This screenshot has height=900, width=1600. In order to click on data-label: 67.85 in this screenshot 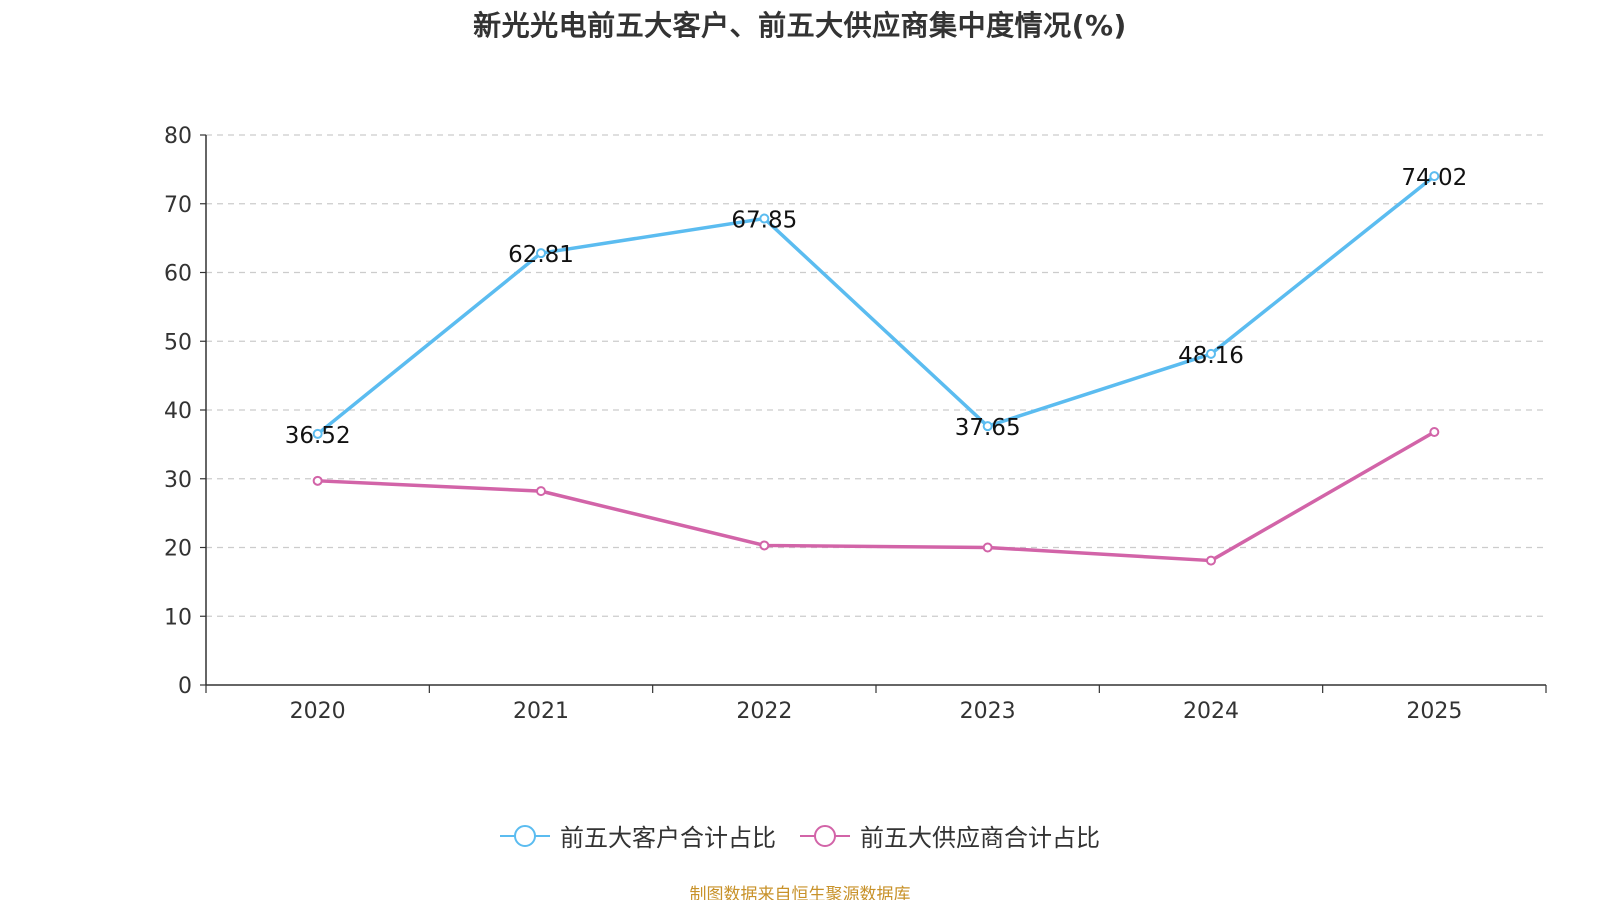, I will do `click(764, 221)`.